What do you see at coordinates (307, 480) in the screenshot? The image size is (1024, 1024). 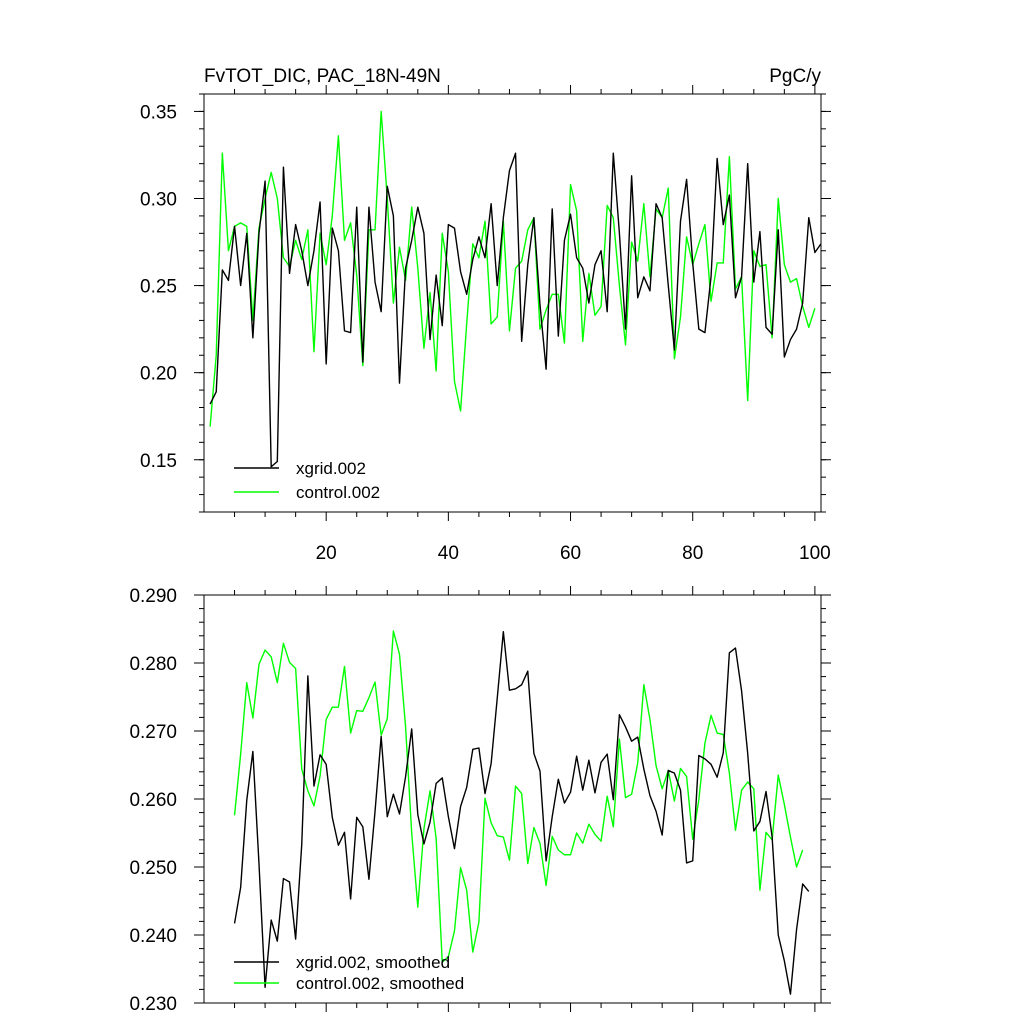 I see `top-panel-legend: xgrid.002 control.002` at bounding box center [307, 480].